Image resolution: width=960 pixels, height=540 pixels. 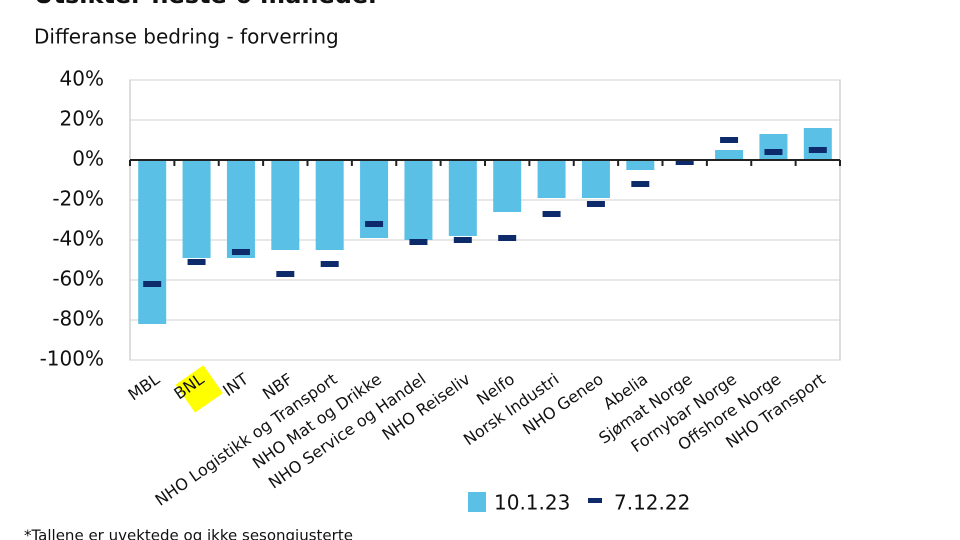 I want to click on y-tick-label: -100%, so click(x=72, y=359).